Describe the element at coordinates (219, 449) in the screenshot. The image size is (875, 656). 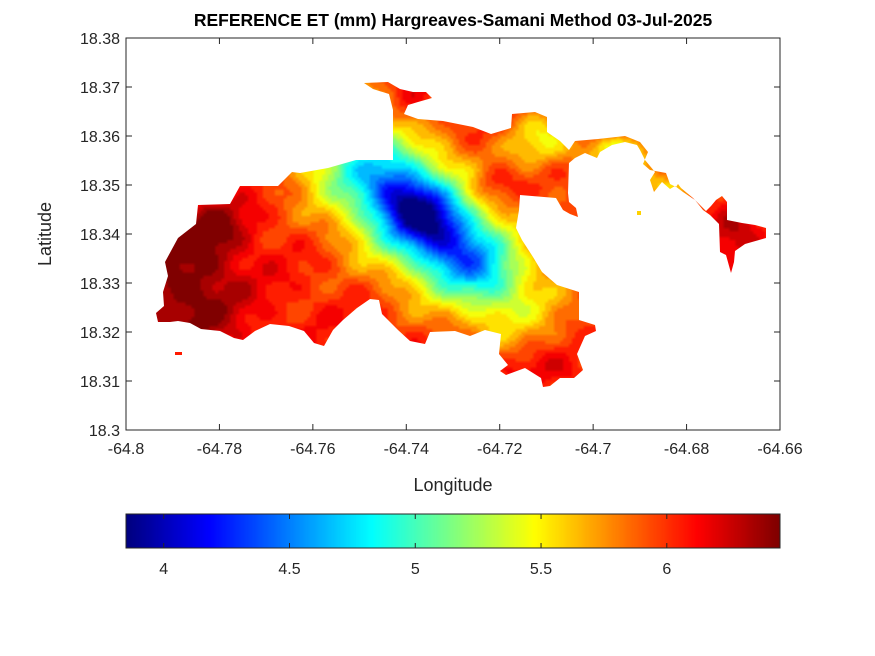
I see `x-tick-label: -64.78` at that location.